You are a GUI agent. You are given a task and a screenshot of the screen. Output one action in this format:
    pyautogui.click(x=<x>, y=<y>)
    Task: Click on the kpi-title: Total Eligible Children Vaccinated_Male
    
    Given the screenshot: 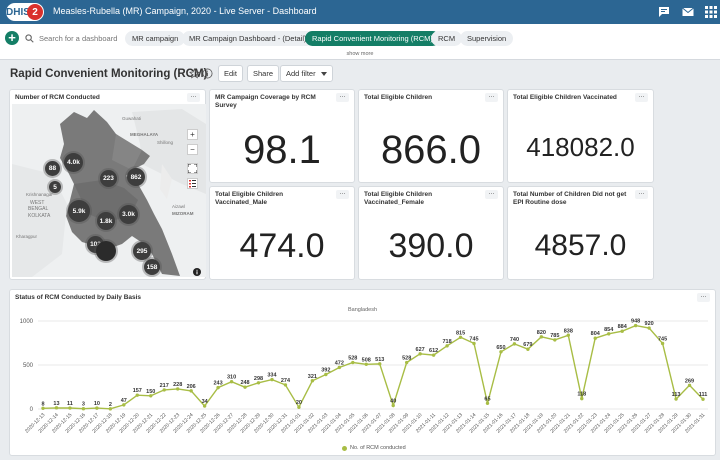 What is the action you would take?
    pyautogui.click(x=249, y=198)
    